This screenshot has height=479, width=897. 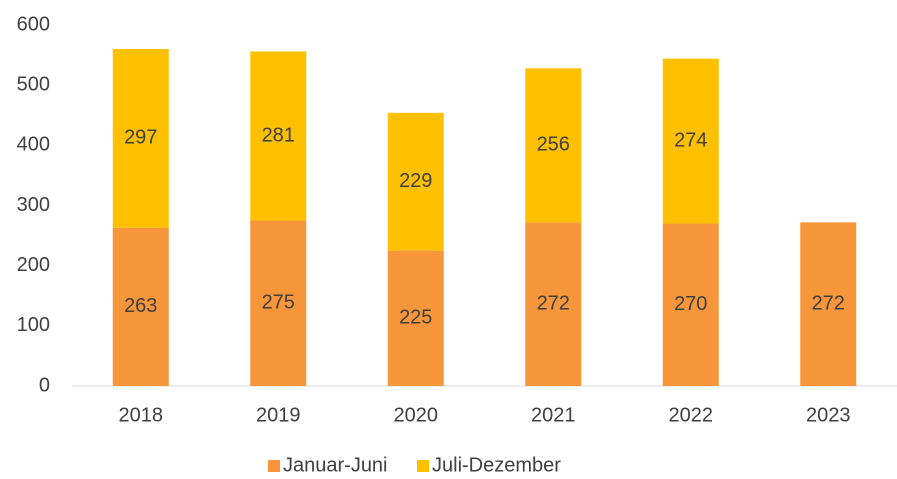 I want to click on y-tick-label: 600, so click(x=33, y=24).